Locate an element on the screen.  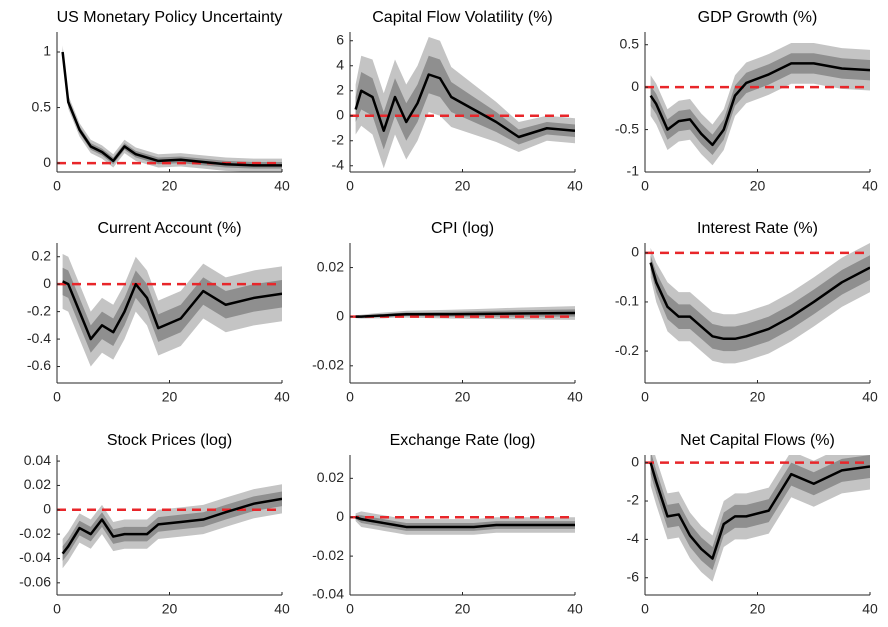
y-tick-label: -0.1 is located at coordinates (627, 301).